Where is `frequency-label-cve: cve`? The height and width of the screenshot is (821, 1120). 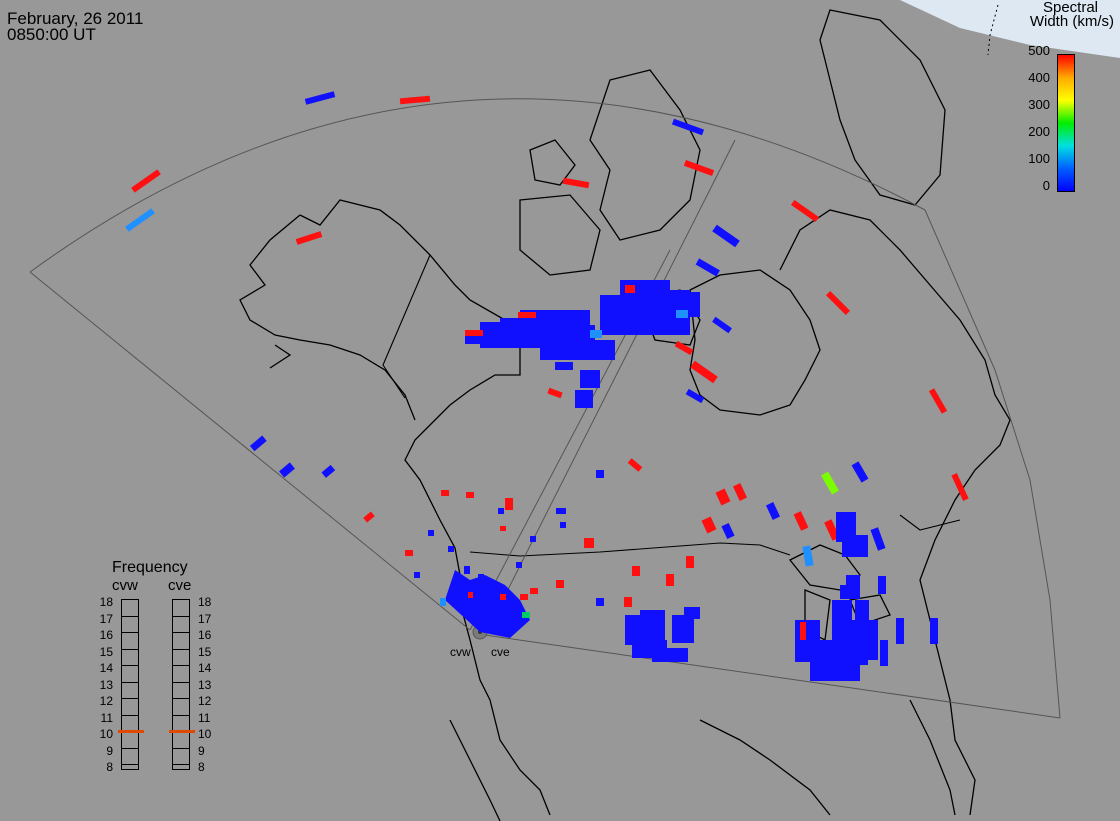 frequency-label-cve: cve is located at coordinates (180, 585).